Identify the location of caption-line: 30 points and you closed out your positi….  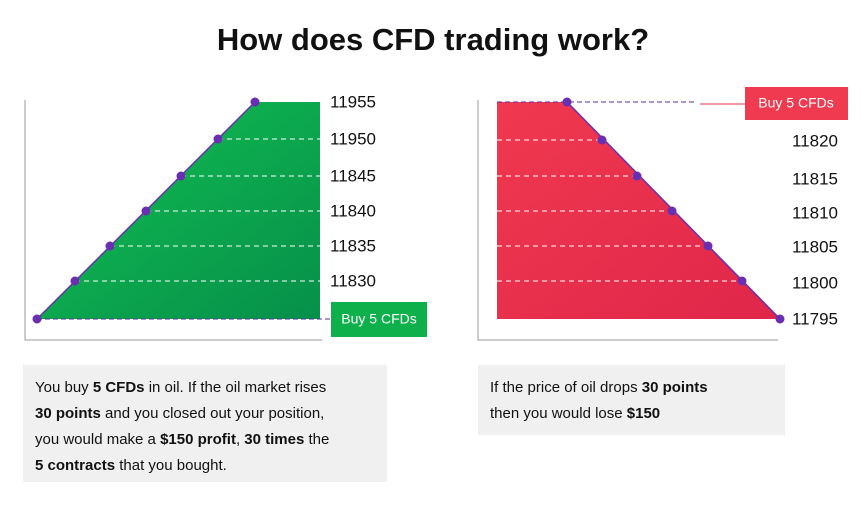
(205, 414).